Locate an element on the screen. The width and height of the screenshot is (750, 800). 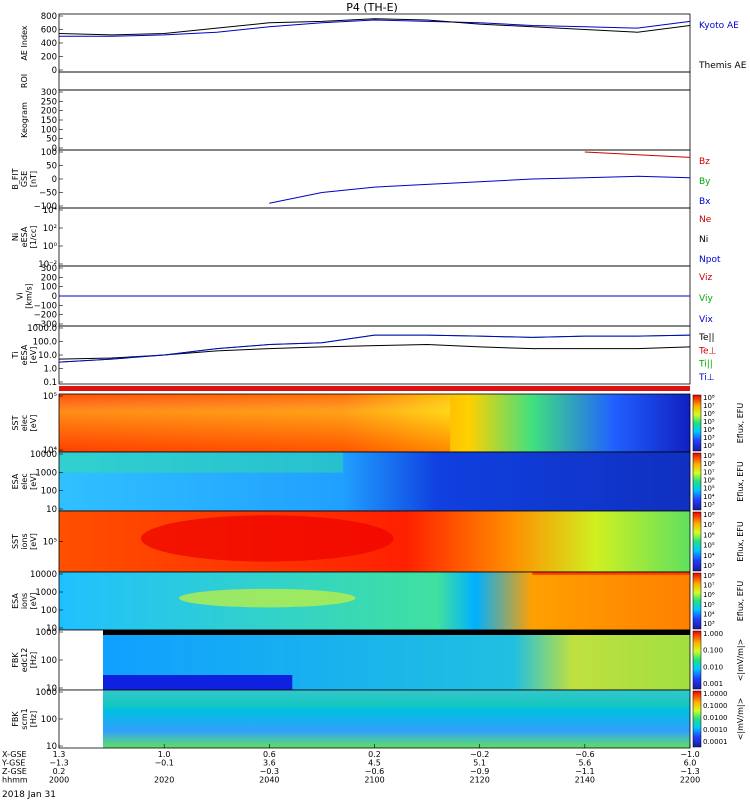
x-tick-label: −0.3 is located at coordinates (269, 771).